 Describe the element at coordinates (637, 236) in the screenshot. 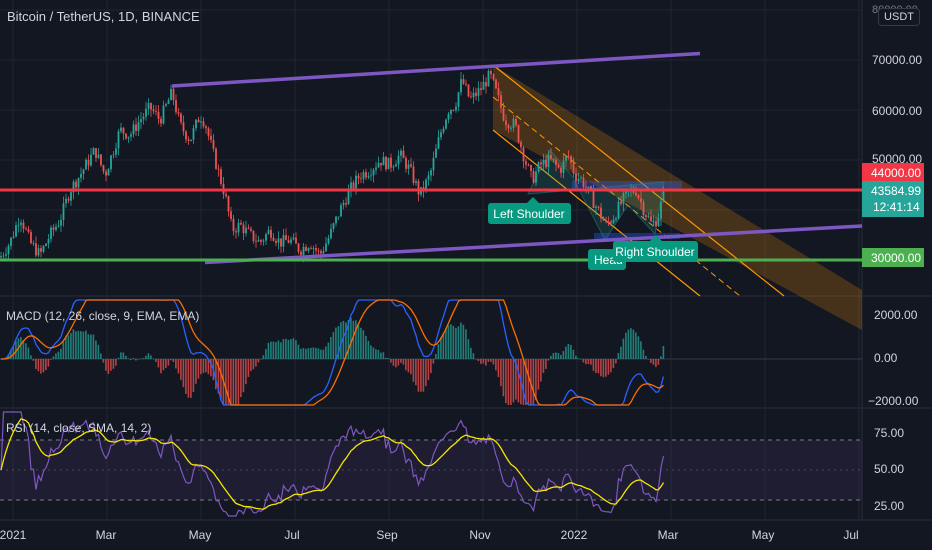

I see `head-zone-box` at that location.